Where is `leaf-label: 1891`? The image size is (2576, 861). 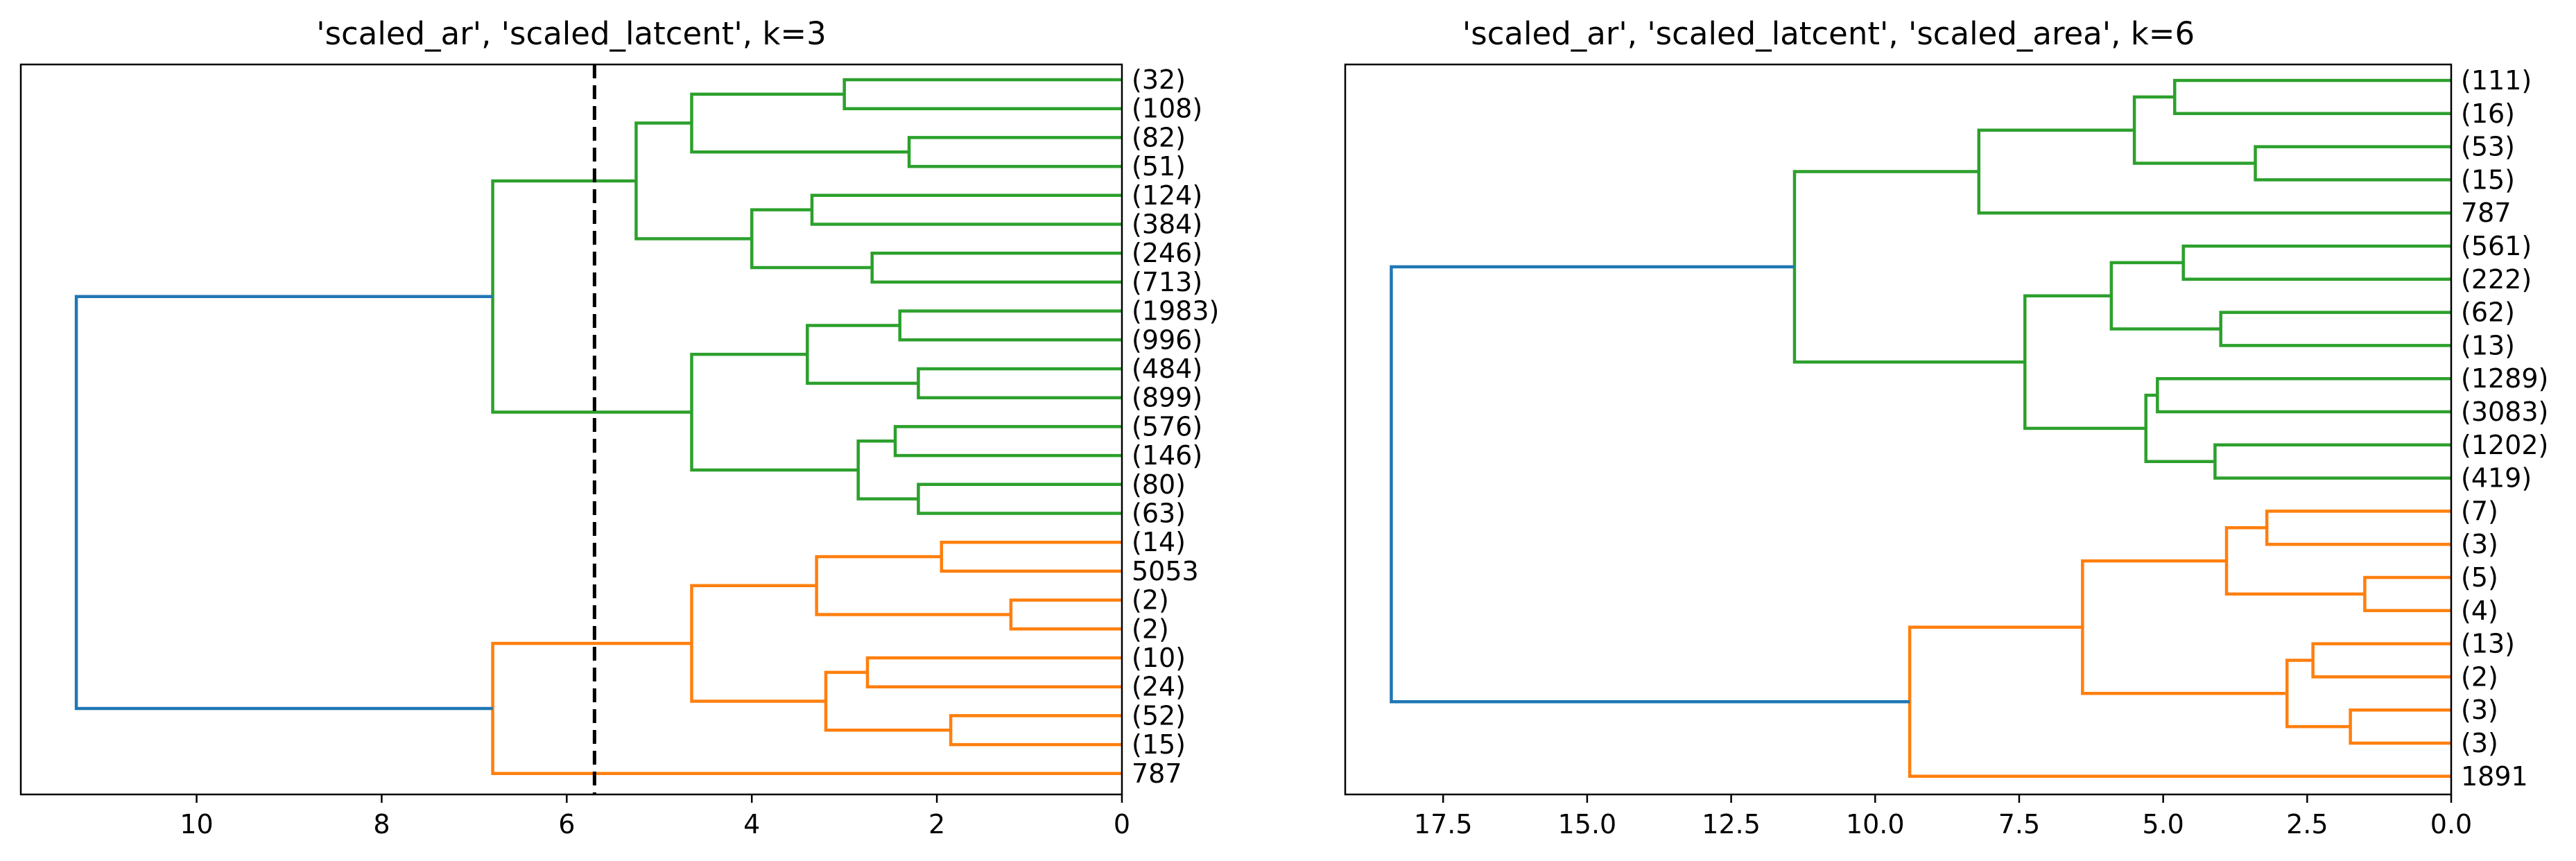
leaf-label: 1891 is located at coordinates (2494, 776).